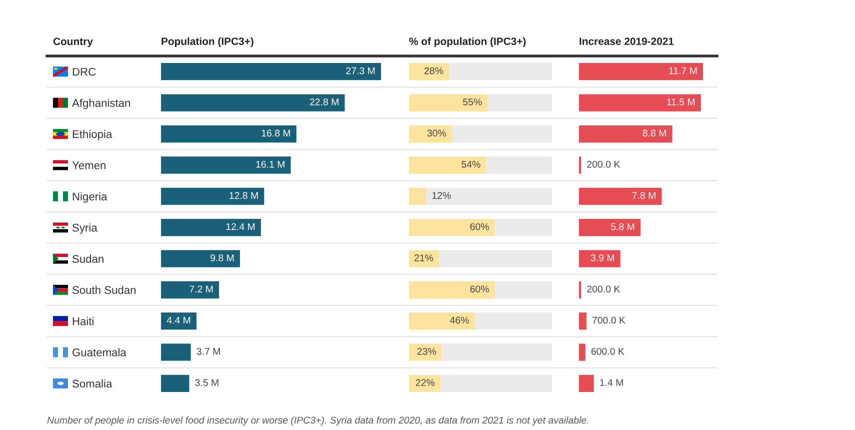  Describe the element at coordinates (276, 133) in the screenshot. I see `data-label: 16.8 M` at that location.